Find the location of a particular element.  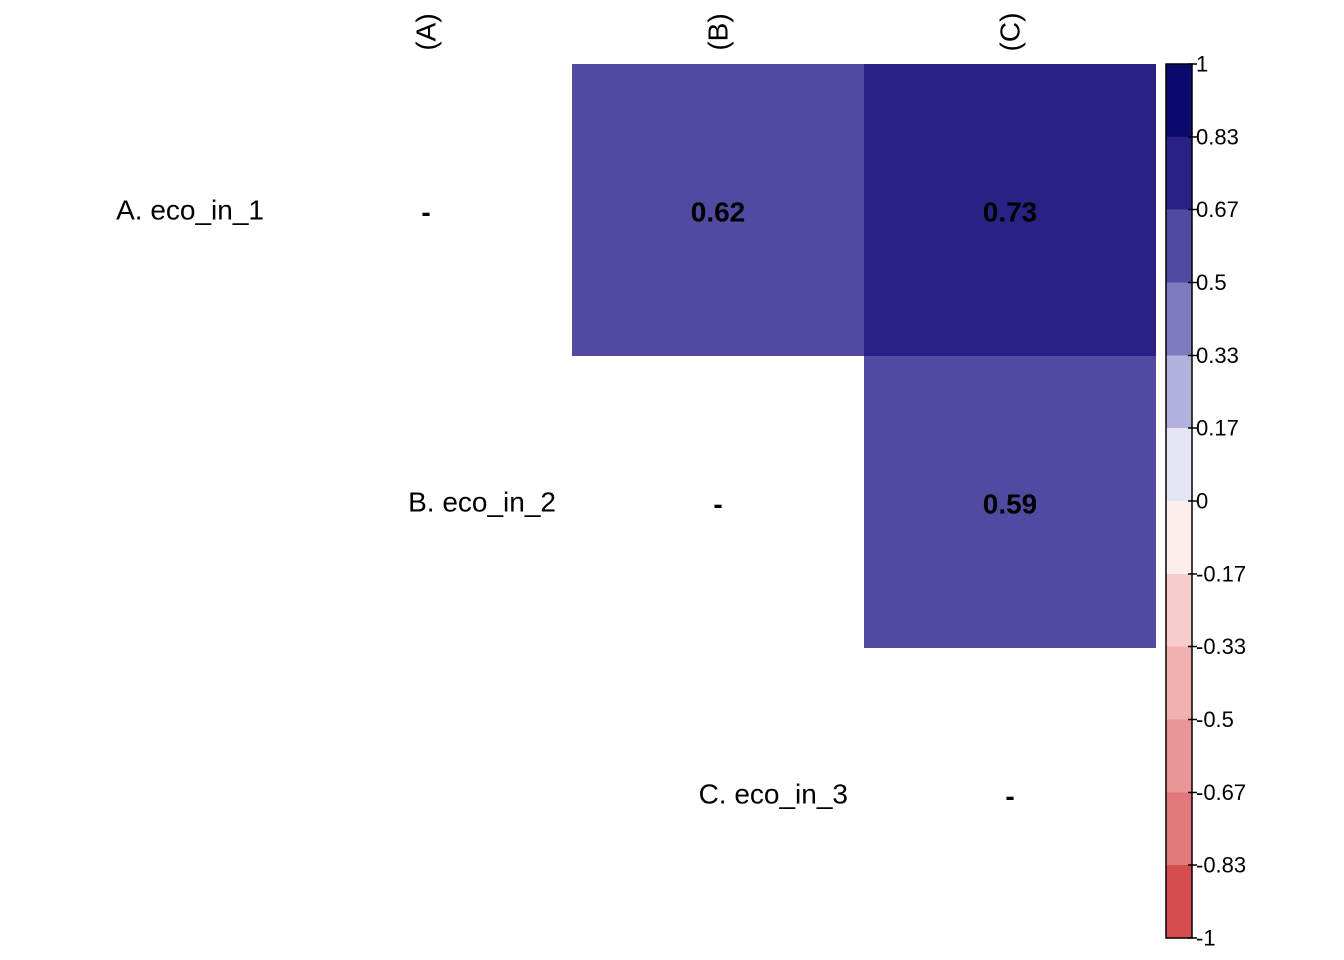

column-label: (A) is located at coordinates (426, 31).